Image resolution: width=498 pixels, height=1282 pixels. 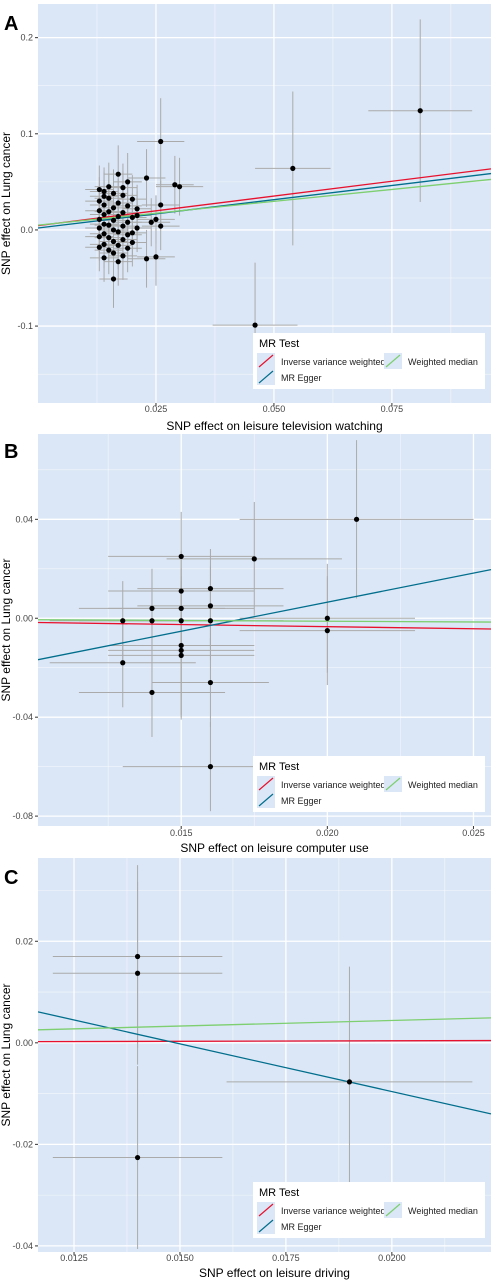 What do you see at coordinates (369, 784) in the screenshot?
I see `legend-box` at bounding box center [369, 784].